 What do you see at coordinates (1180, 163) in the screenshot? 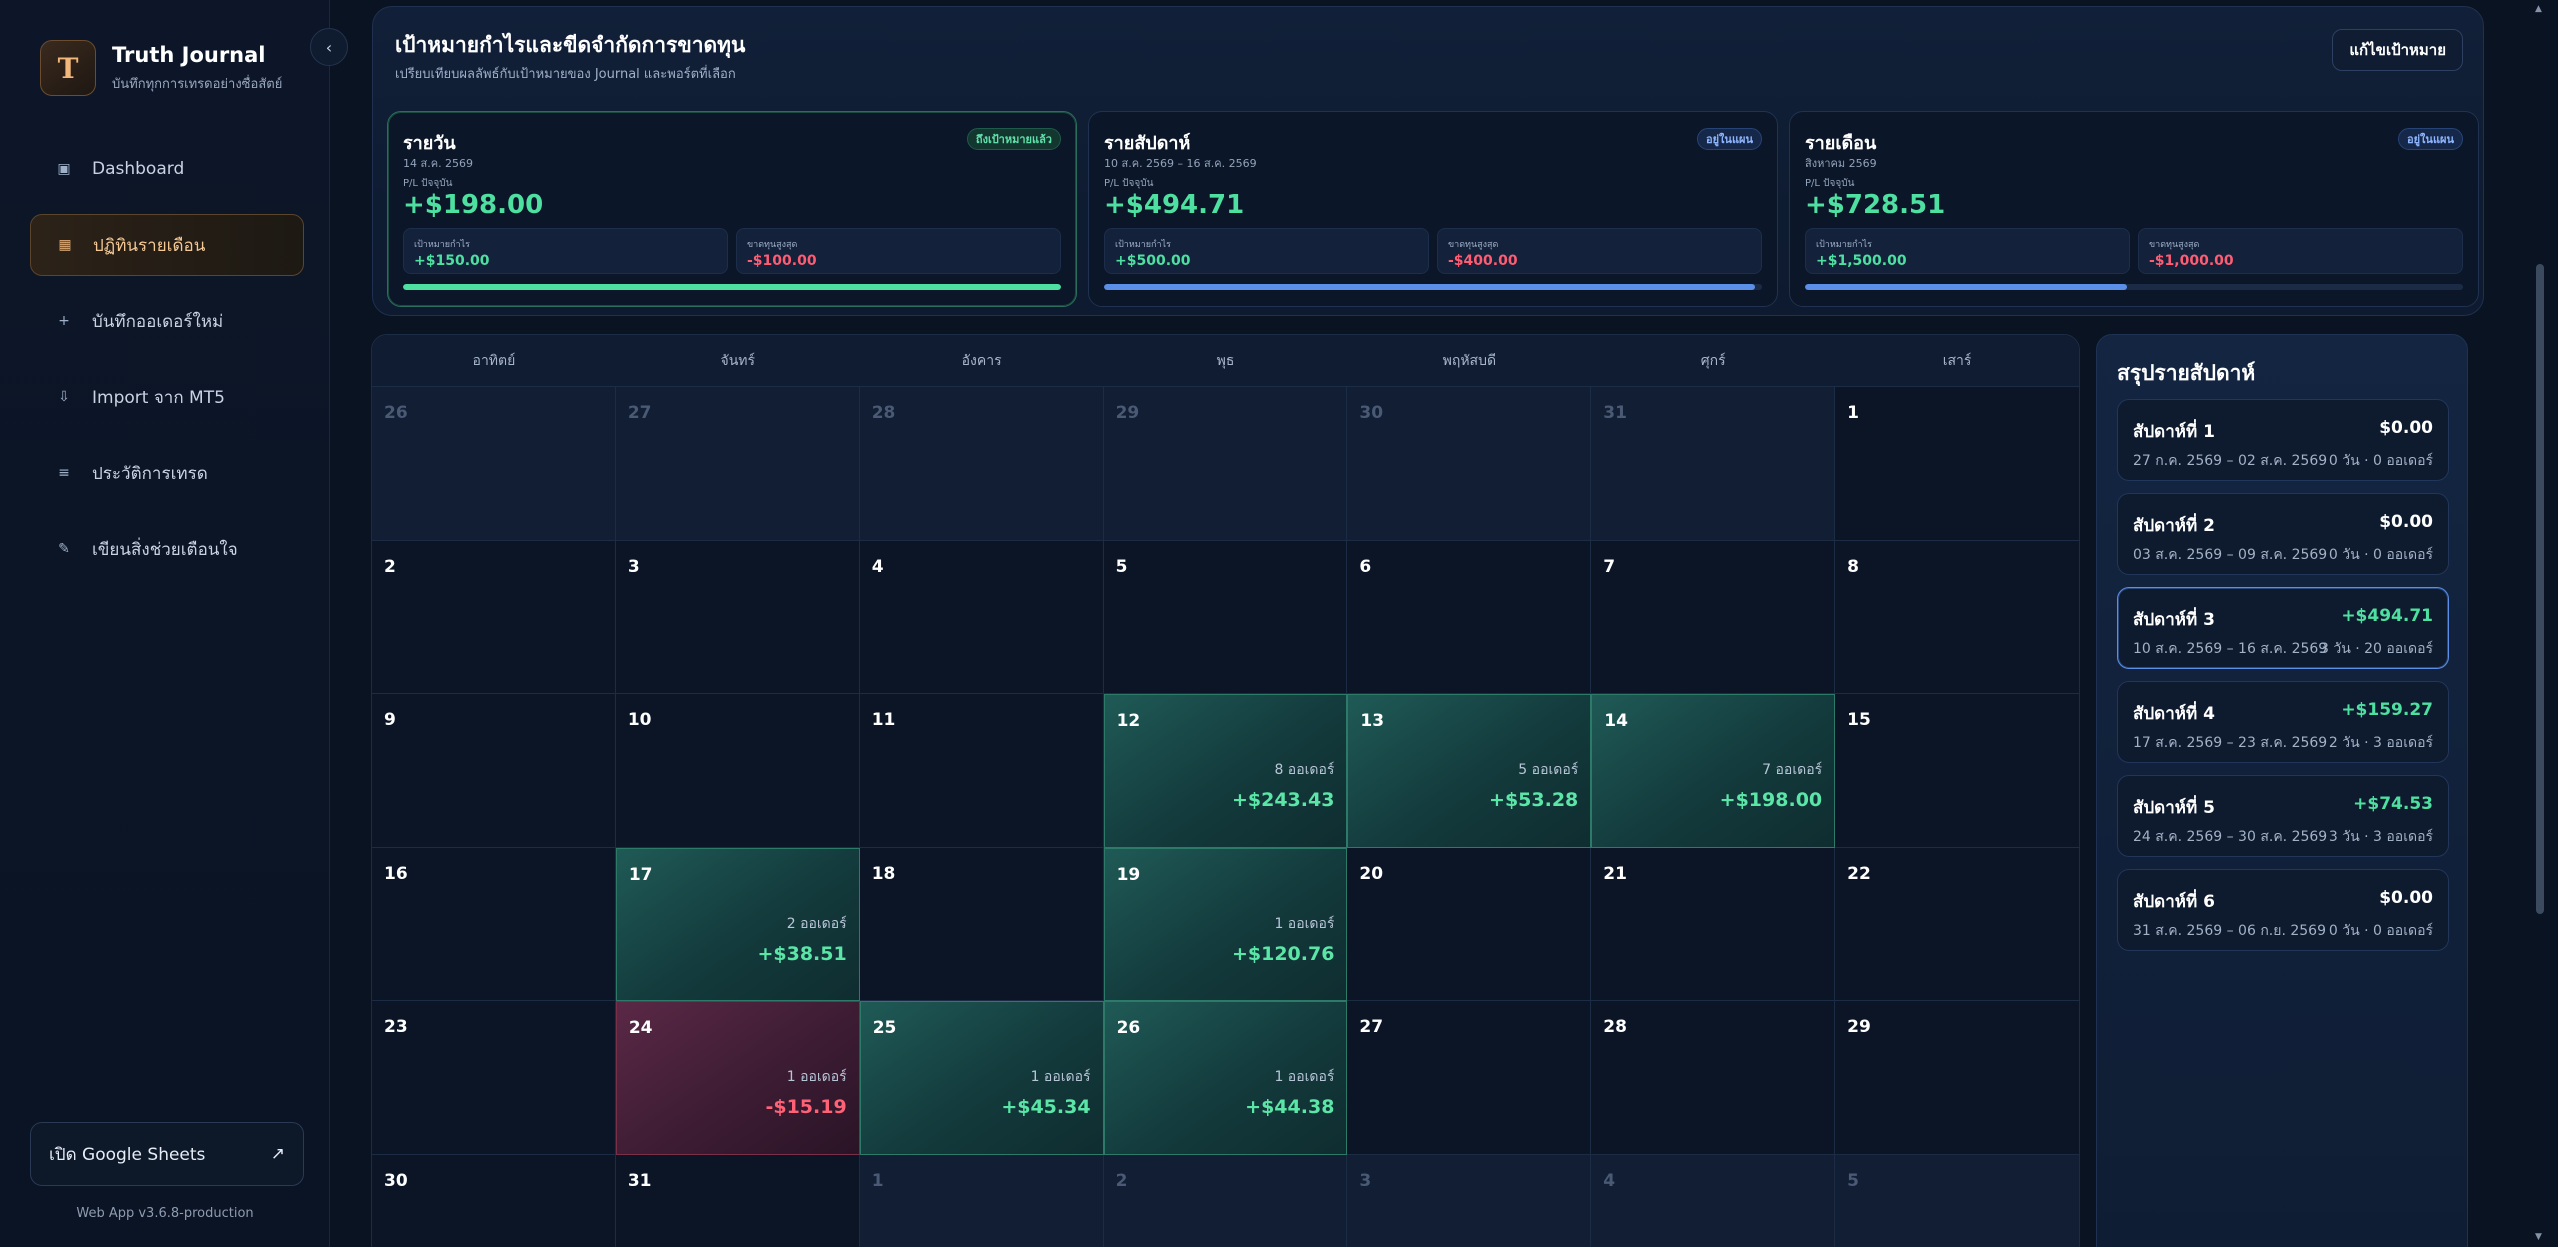
I see `goal-card-date: 10 ส.ค. 2569 – 16 ส.ค. 2569` at bounding box center [1180, 163].